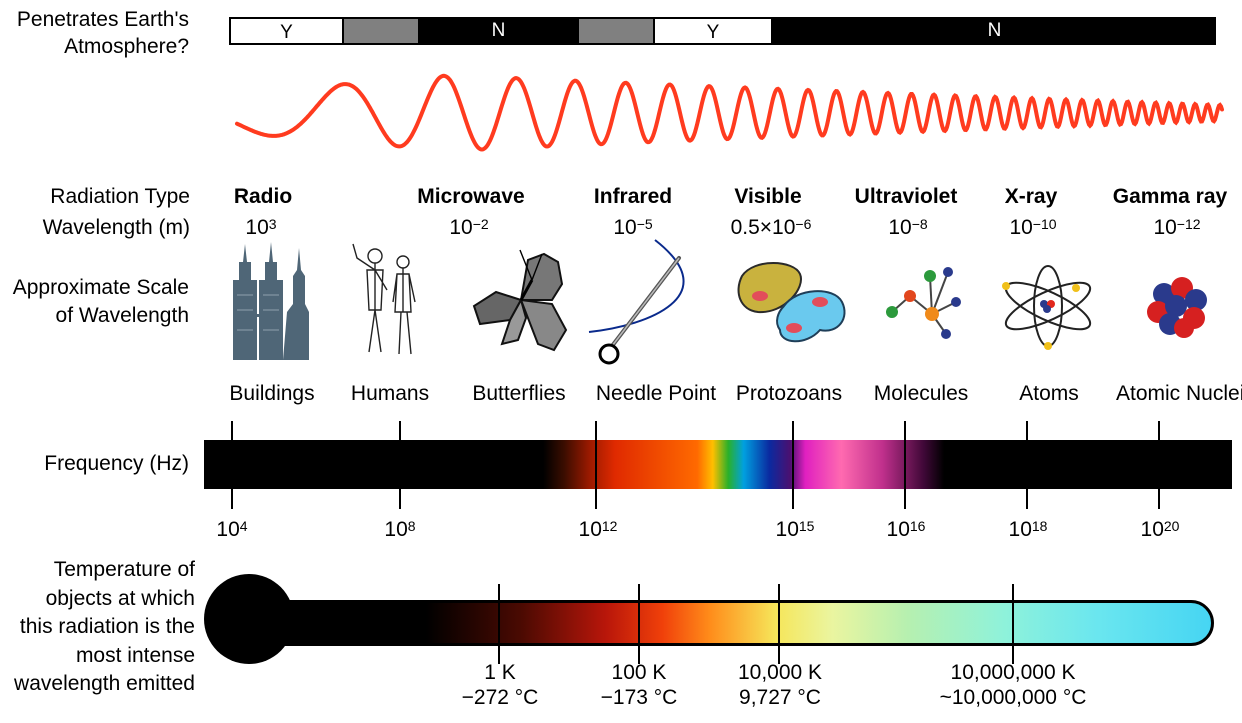 The width and height of the screenshot is (1242, 723). Describe the element at coordinates (1160, 529) in the screenshot. I see `frequency-tick-label: 10²⁰` at that location.